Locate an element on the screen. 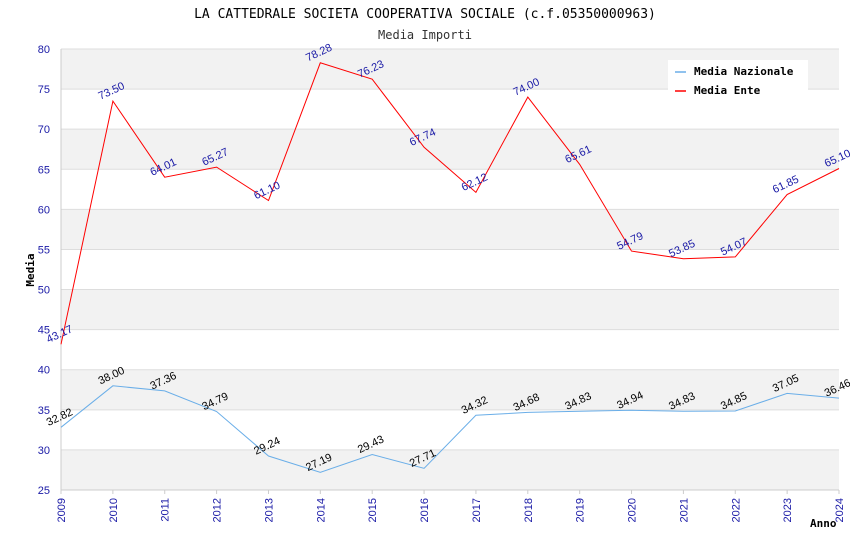 Image resolution: width=850 pixels, height=550 pixels. legend-label-media-nazionale: Media Nazionale is located at coordinates (744, 71).